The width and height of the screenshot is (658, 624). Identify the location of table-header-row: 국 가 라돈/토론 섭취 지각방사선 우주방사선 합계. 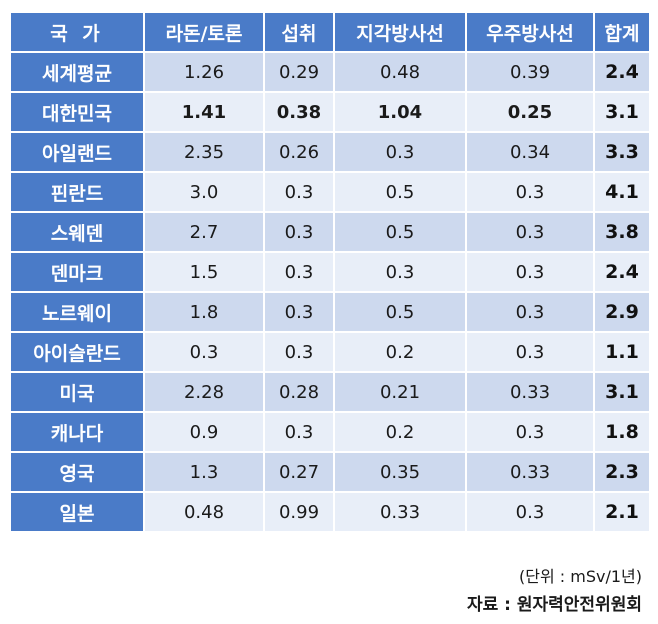
(330, 32).